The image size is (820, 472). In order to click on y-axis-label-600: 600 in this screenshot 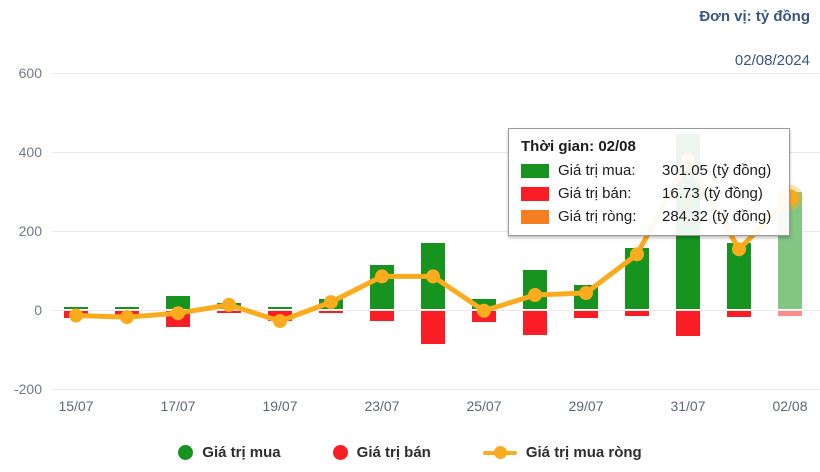, I will do `click(30, 73)`.